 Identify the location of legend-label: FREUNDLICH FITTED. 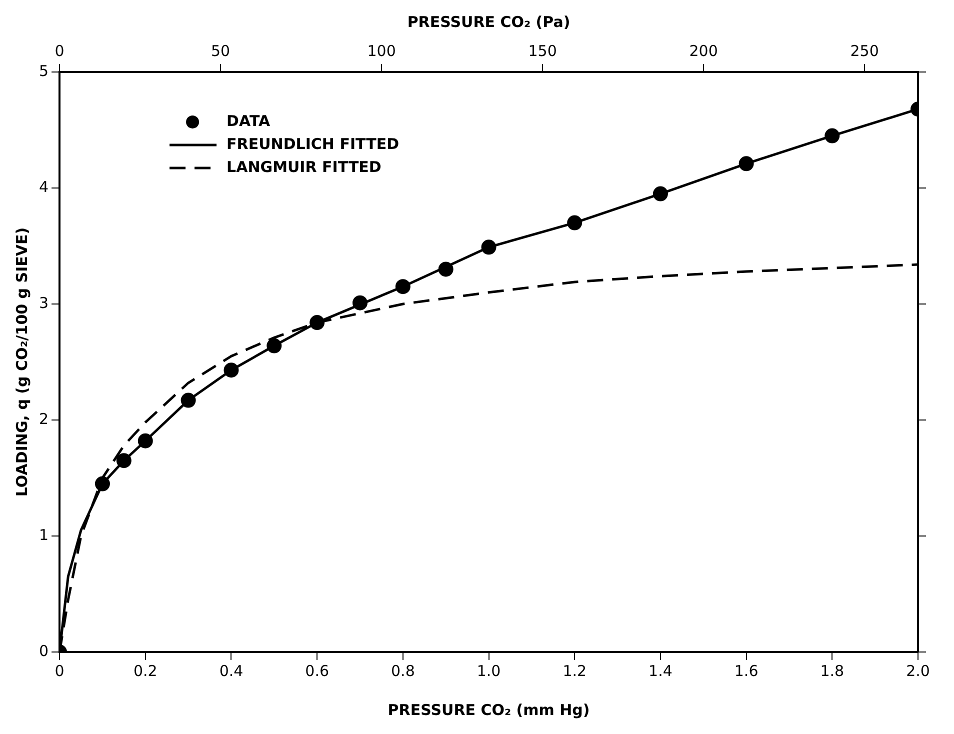
(313, 143).